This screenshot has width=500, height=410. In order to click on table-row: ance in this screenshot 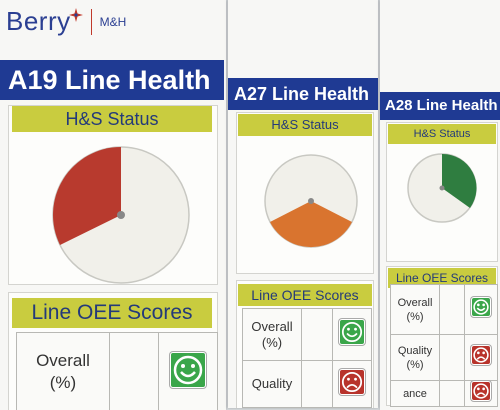, I will do `click(444, 394)`.